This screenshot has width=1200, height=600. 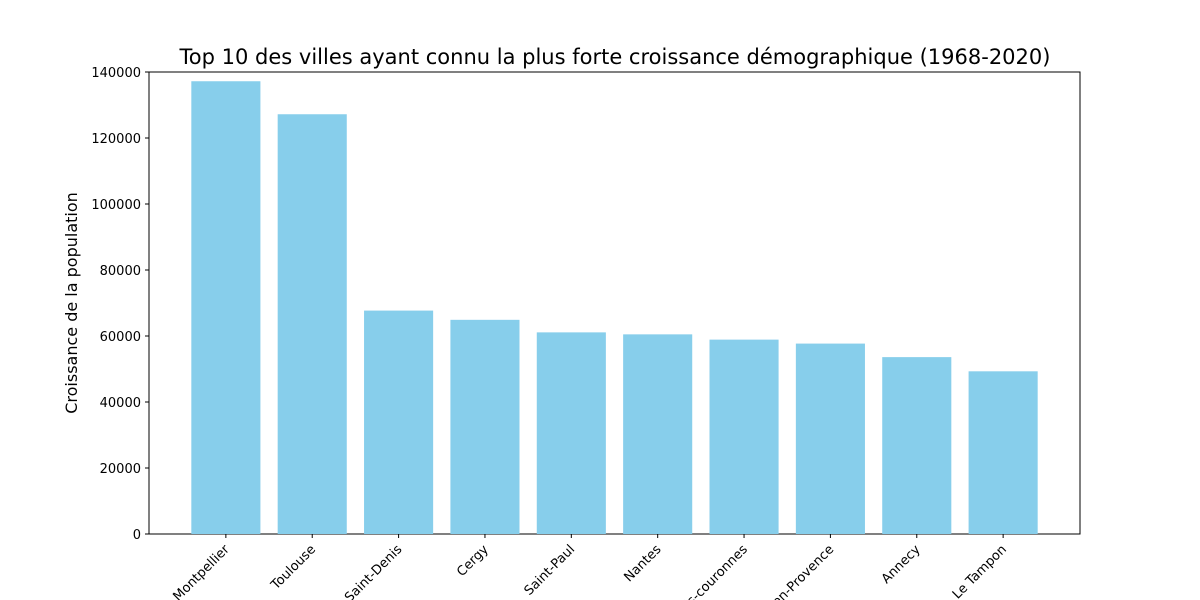 I want to click on x-tick-label: Annecy, so click(x=901, y=564).